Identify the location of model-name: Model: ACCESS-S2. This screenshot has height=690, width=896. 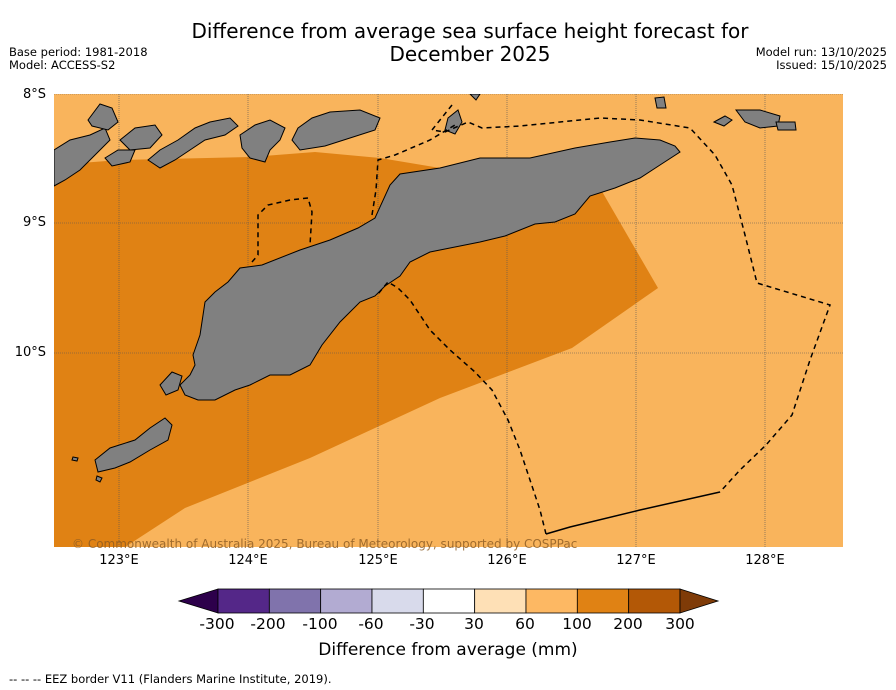
(62, 65).